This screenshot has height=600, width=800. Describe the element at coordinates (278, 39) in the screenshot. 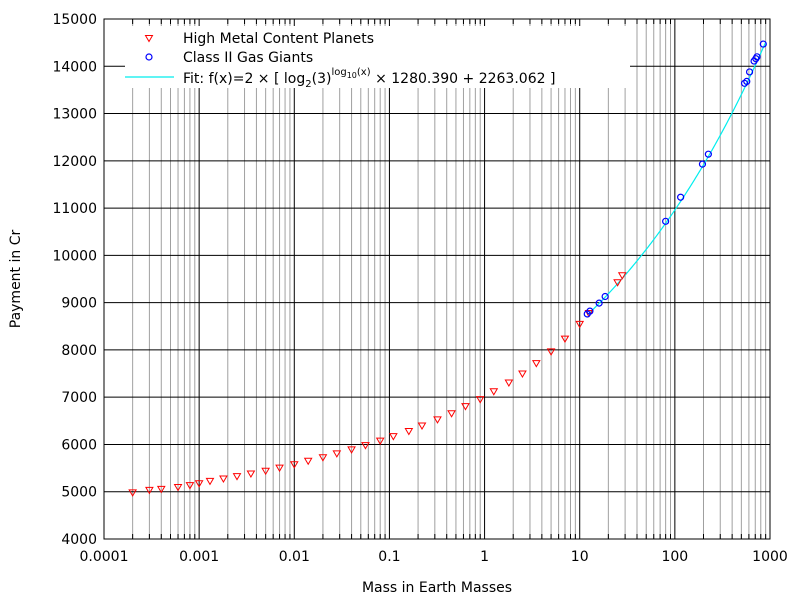

I see `legend-label-high-metal: High Metal Content Planets` at that location.